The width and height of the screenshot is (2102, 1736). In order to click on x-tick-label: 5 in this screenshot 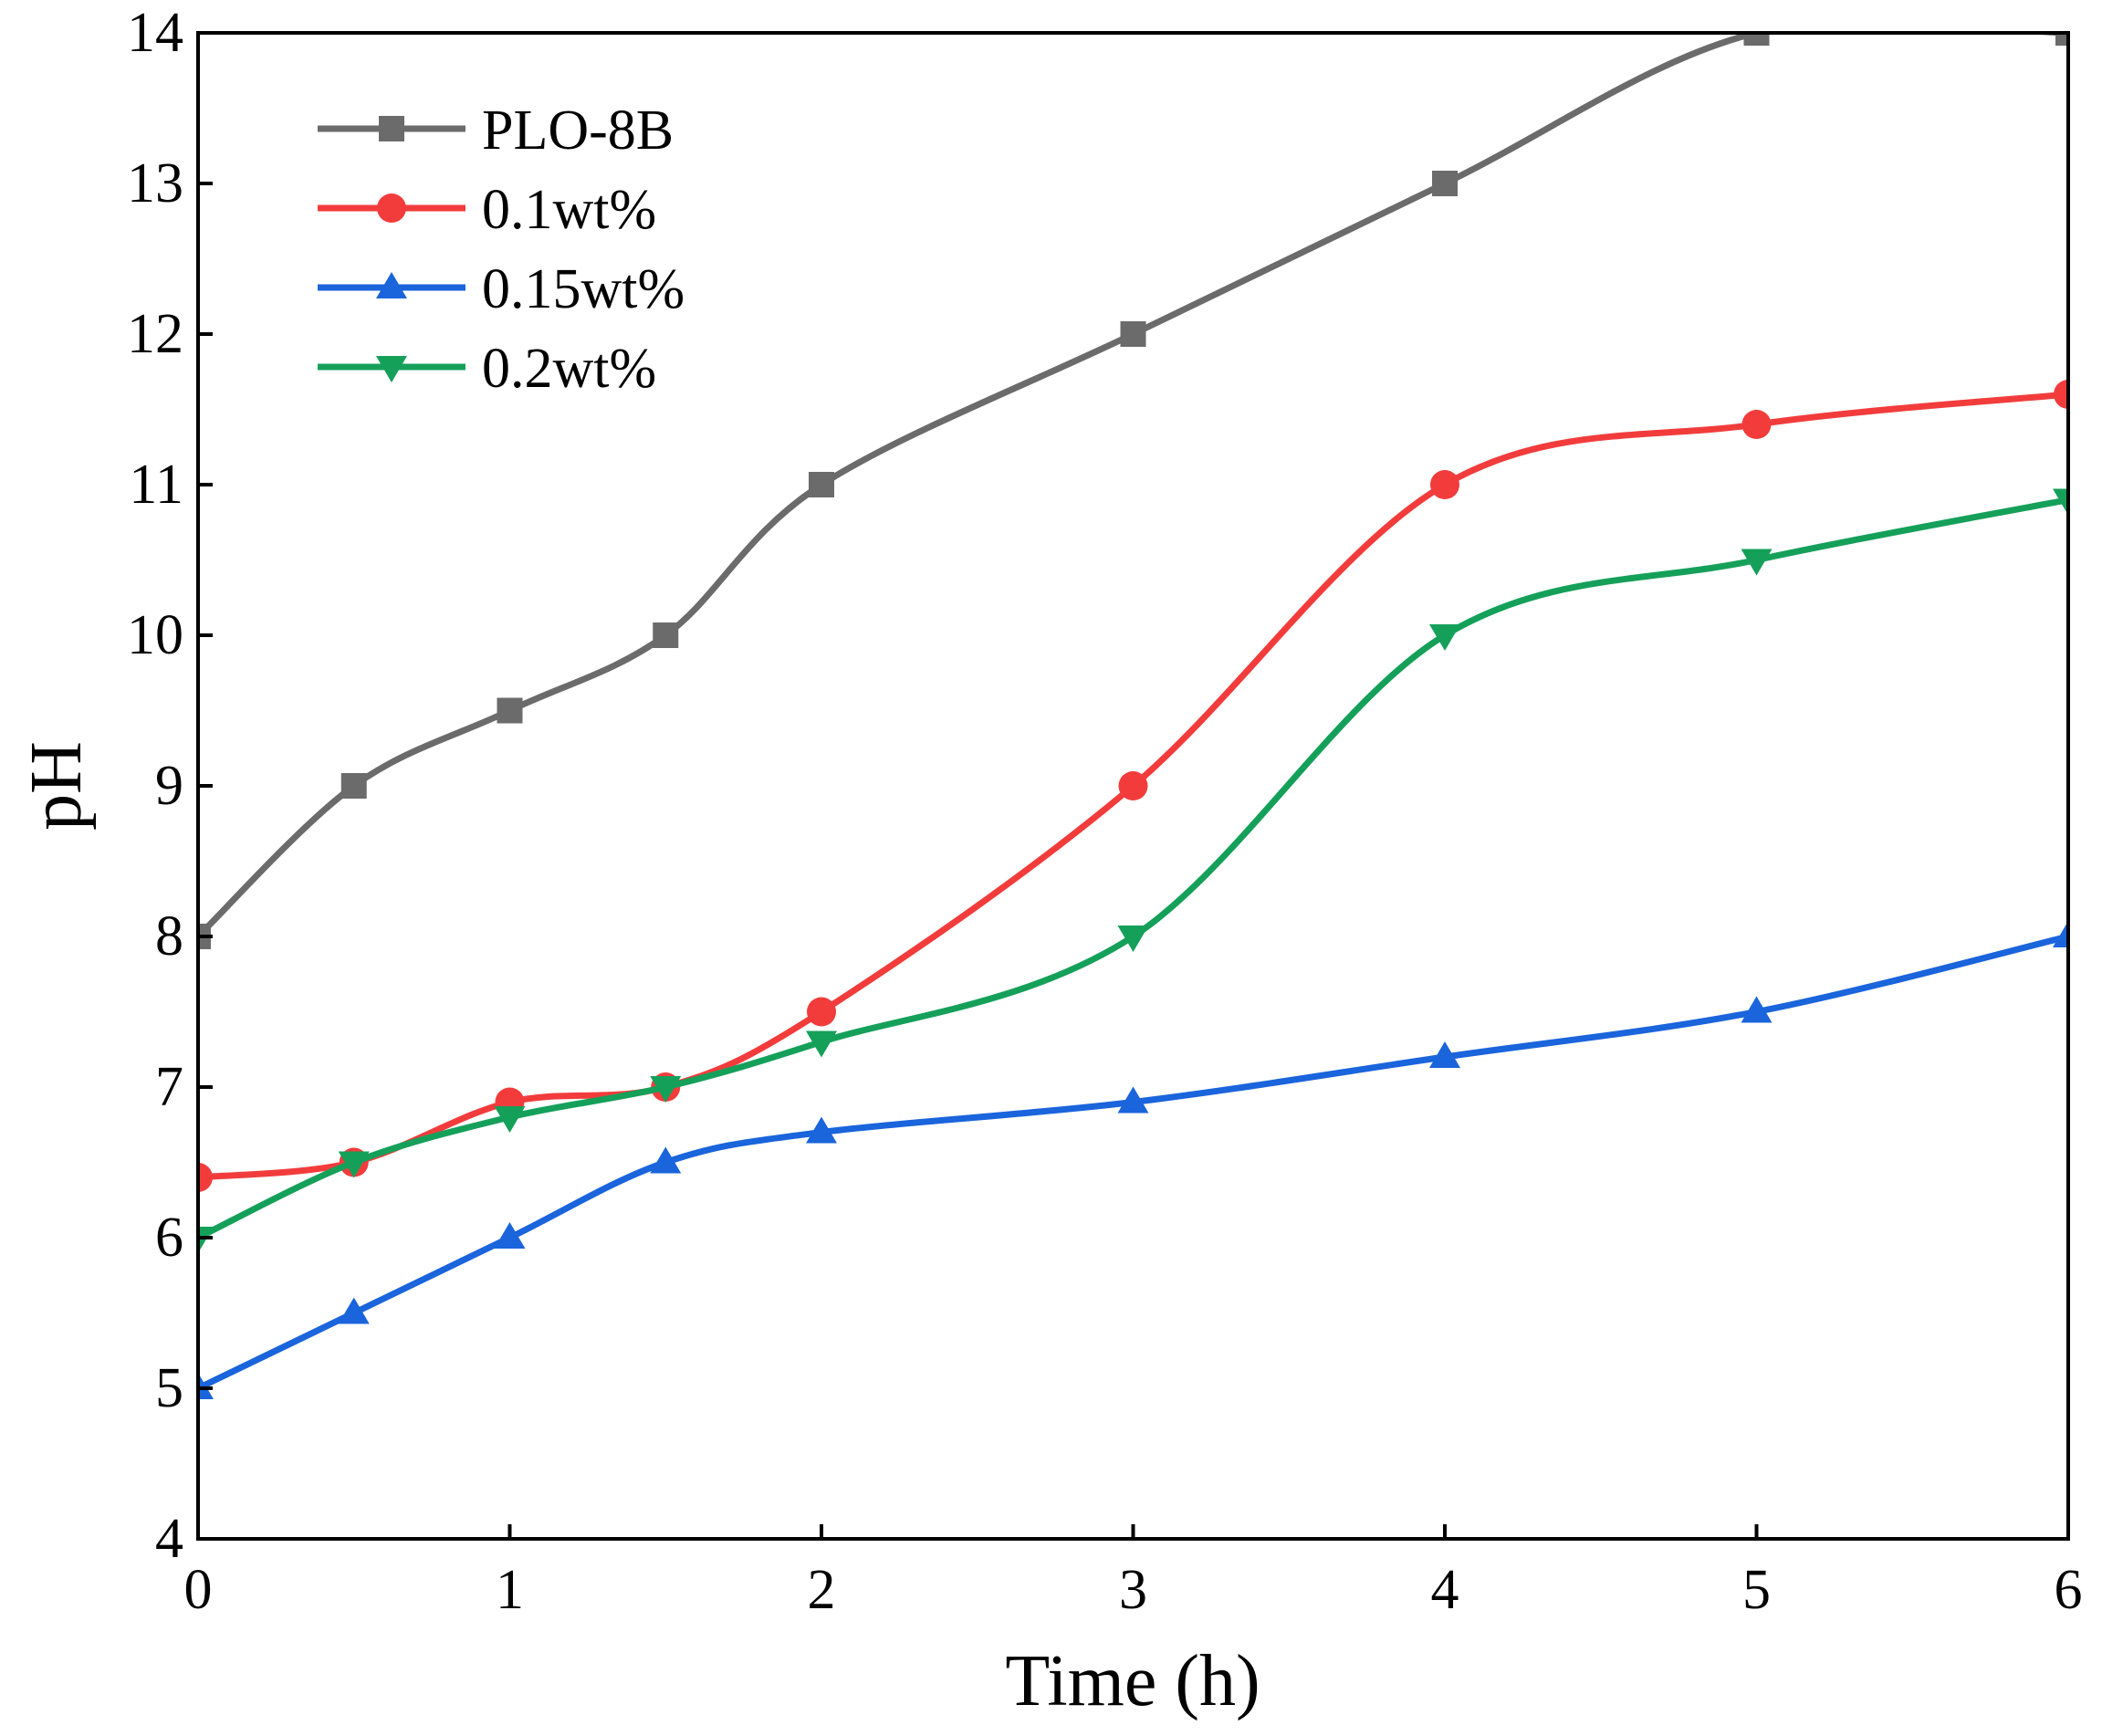, I will do `click(1756, 1590)`.